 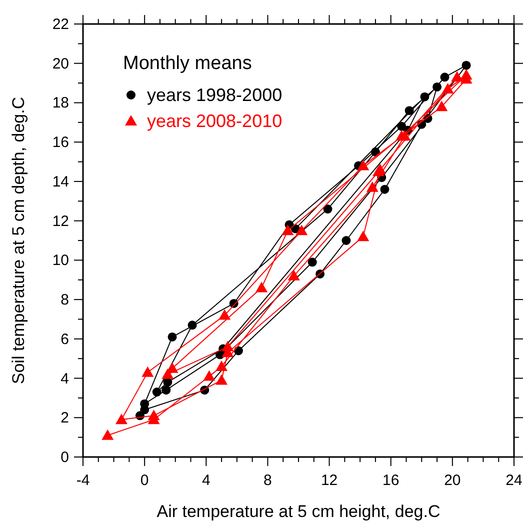 What do you see at coordinates (64, 379) in the screenshot?
I see `y-tick-label: 4` at bounding box center [64, 379].